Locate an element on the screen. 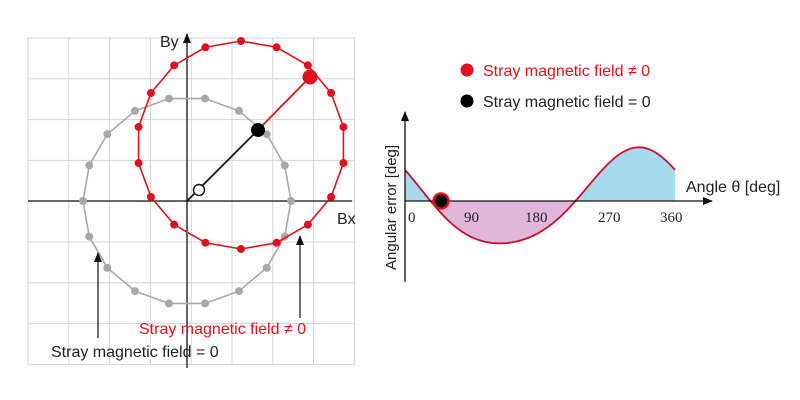  red-circle-annotation: Stray magnetic field ≠ 0 is located at coordinates (222, 329).